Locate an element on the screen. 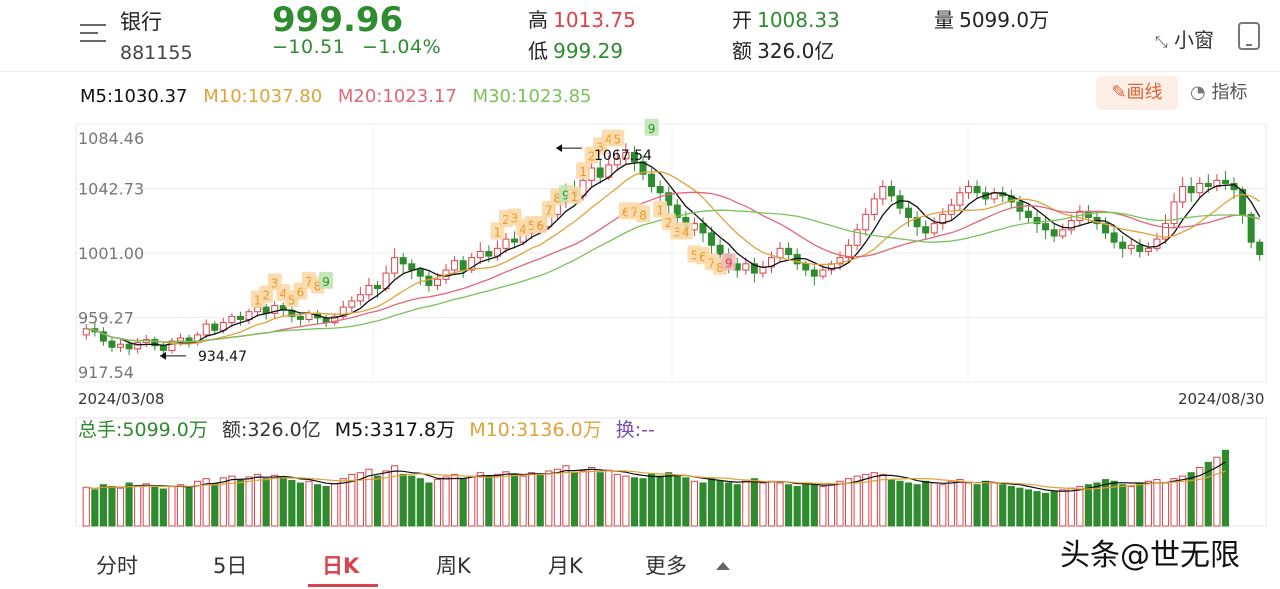 This screenshot has width=1280, height=589. nine-turn-number: 8 is located at coordinates (720, 268).